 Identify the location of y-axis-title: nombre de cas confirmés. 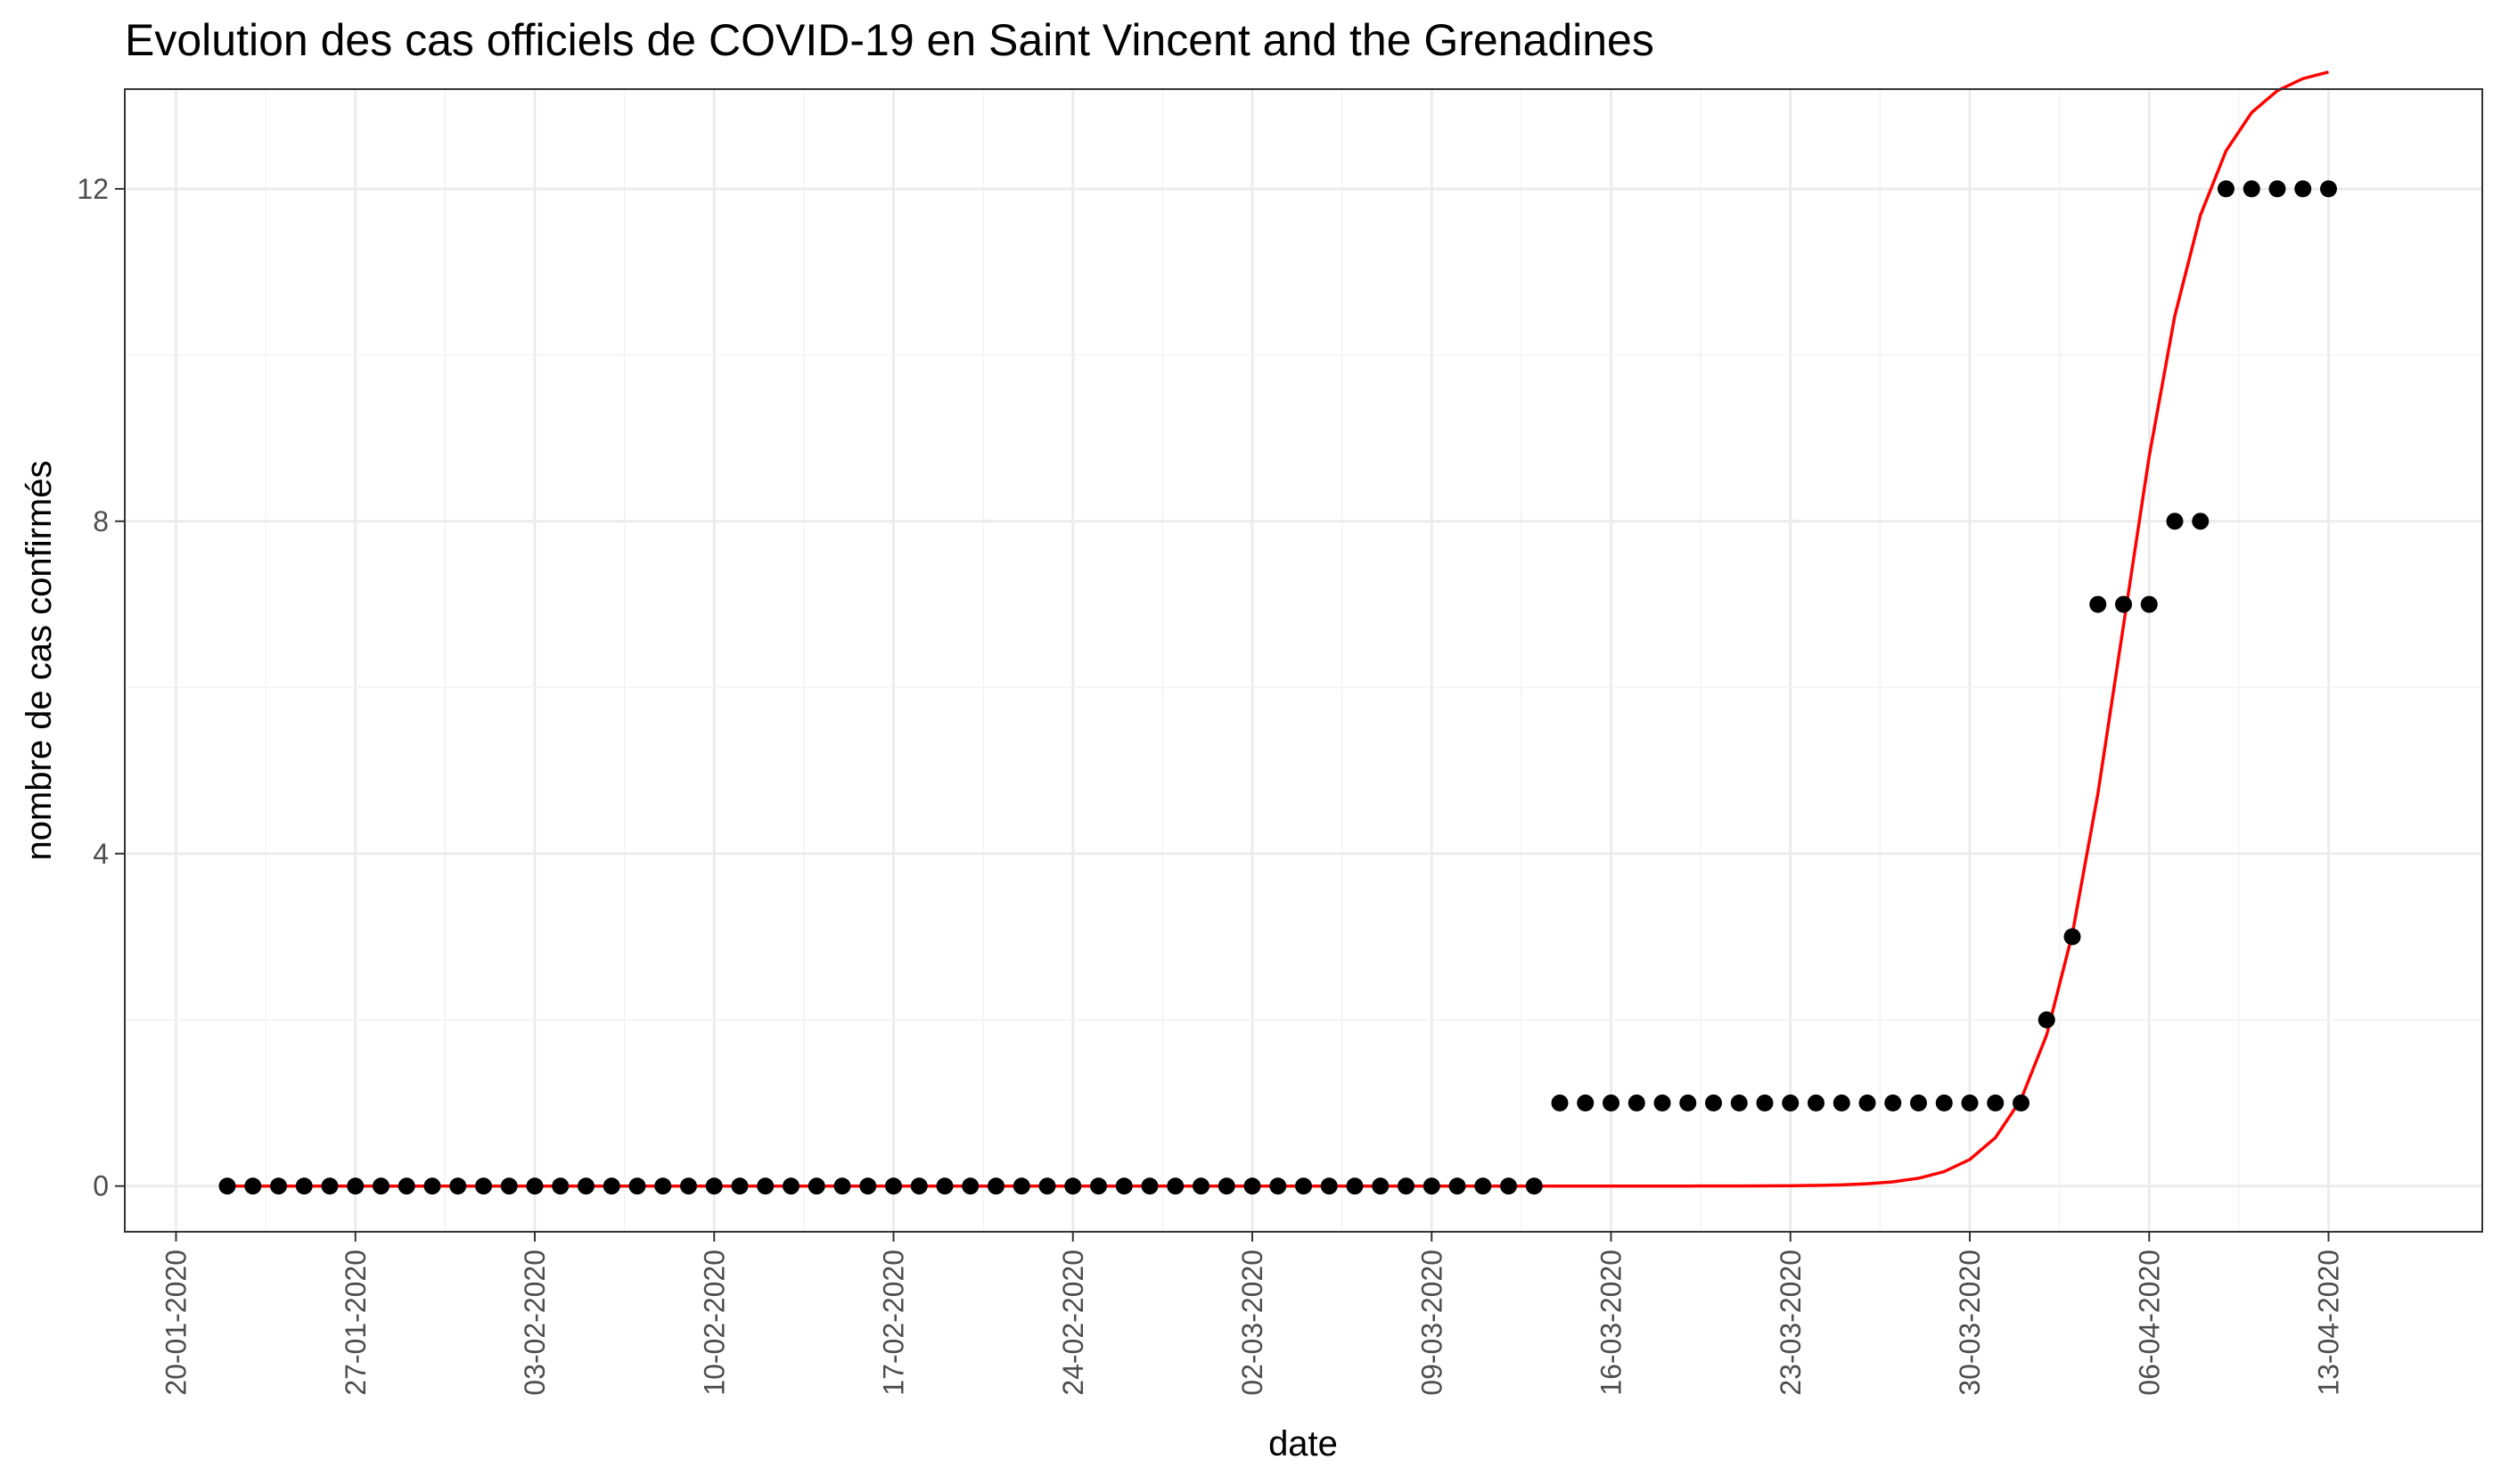
(39, 660).